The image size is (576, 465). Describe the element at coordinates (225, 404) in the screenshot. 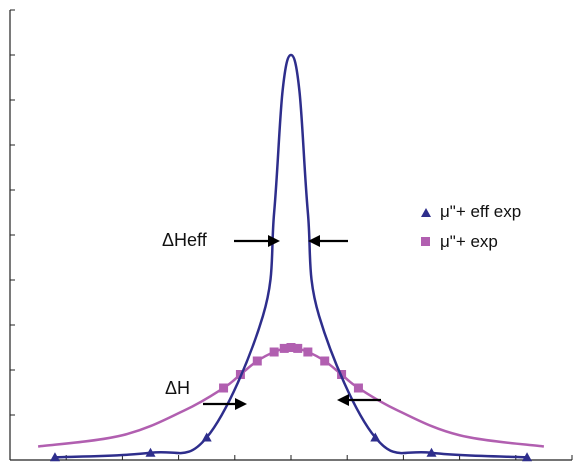

I see `arrow-icon-h-left` at that location.